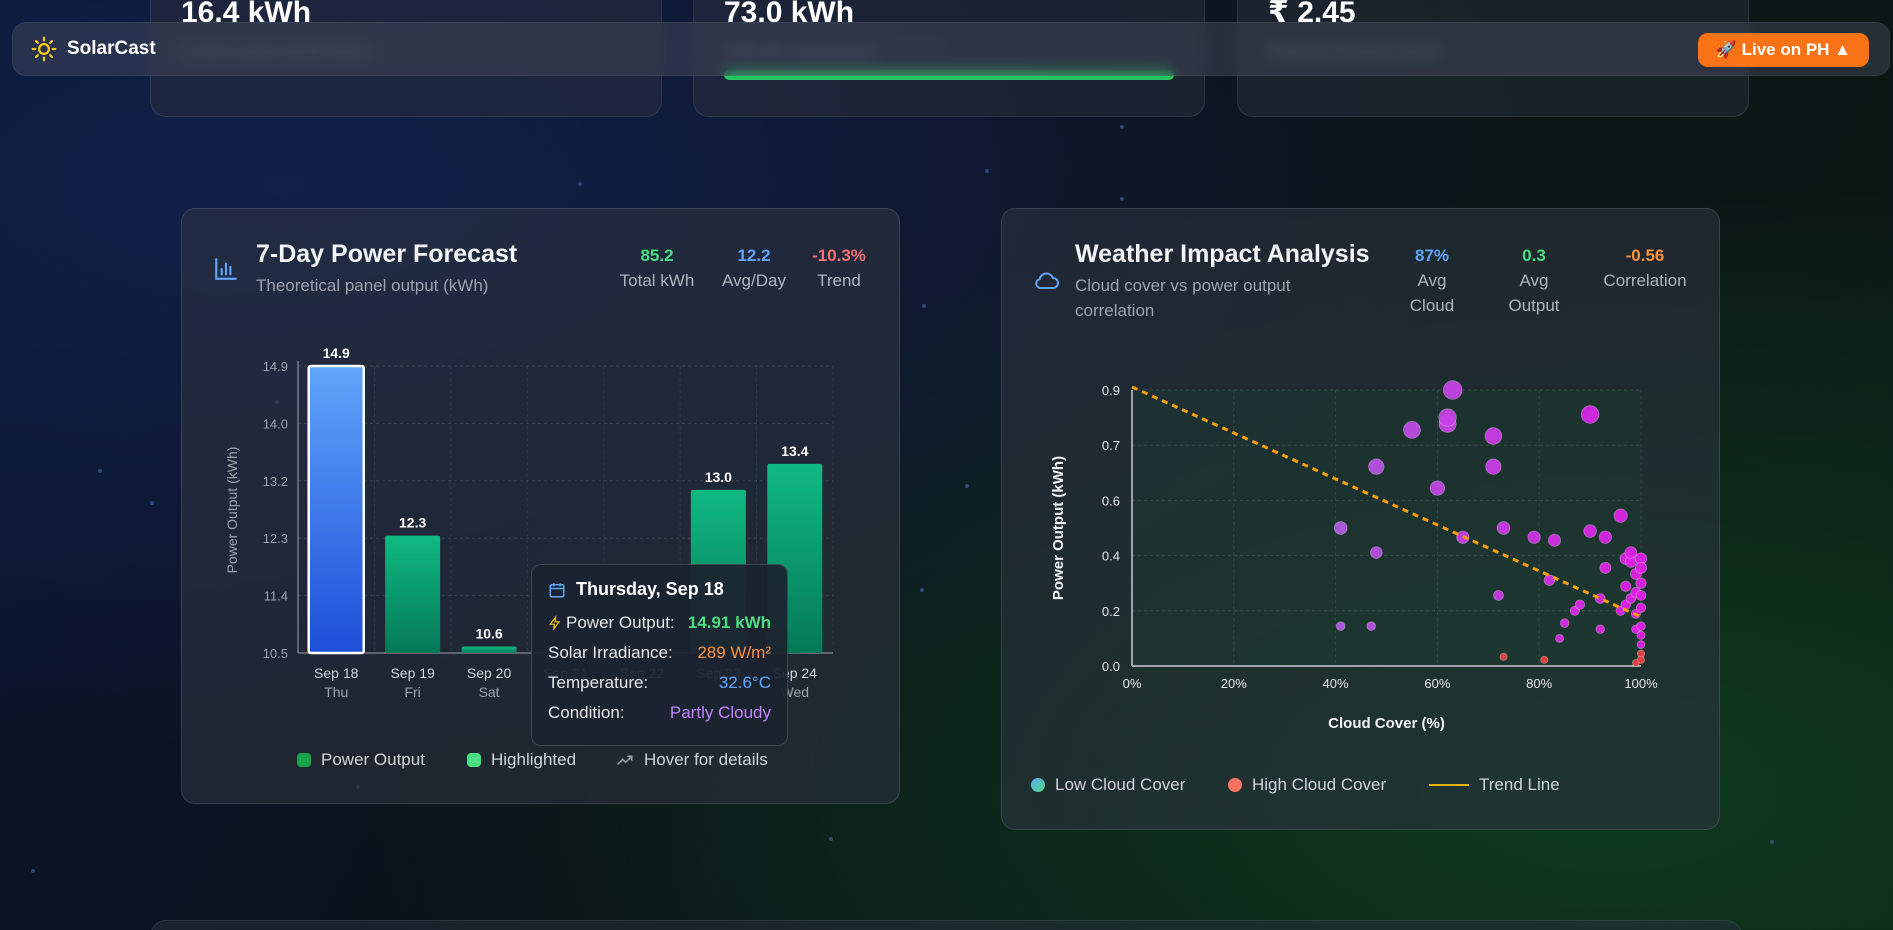 The width and height of the screenshot is (1893, 930). What do you see at coordinates (1307, 785) in the screenshot?
I see `legend-high-cloud: High Cloud Cover` at bounding box center [1307, 785].